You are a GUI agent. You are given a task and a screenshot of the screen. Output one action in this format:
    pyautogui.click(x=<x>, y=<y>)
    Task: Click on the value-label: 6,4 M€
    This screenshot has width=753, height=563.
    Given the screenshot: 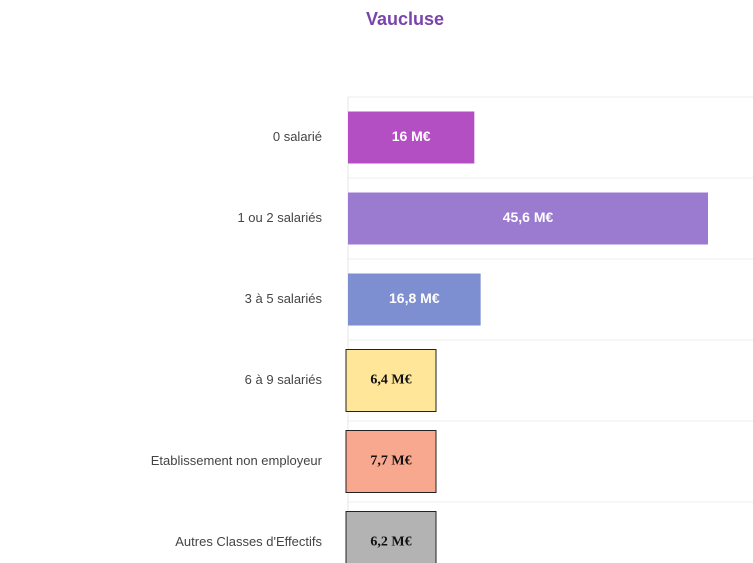 What is the action you would take?
    pyautogui.click(x=390, y=380)
    